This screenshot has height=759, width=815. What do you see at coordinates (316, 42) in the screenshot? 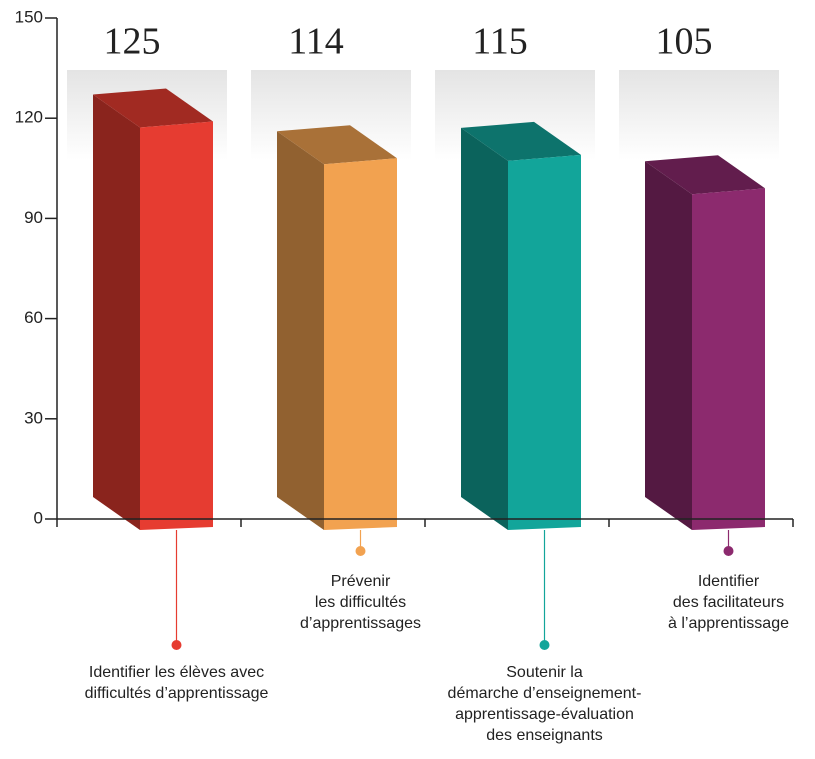
I see `value-label: 114` at bounding box center [316, 42].